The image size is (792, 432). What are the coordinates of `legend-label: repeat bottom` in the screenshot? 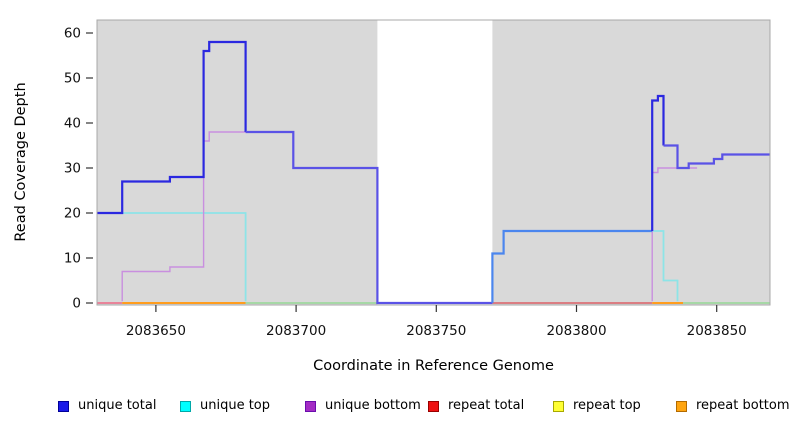 It's located at (743, 405).